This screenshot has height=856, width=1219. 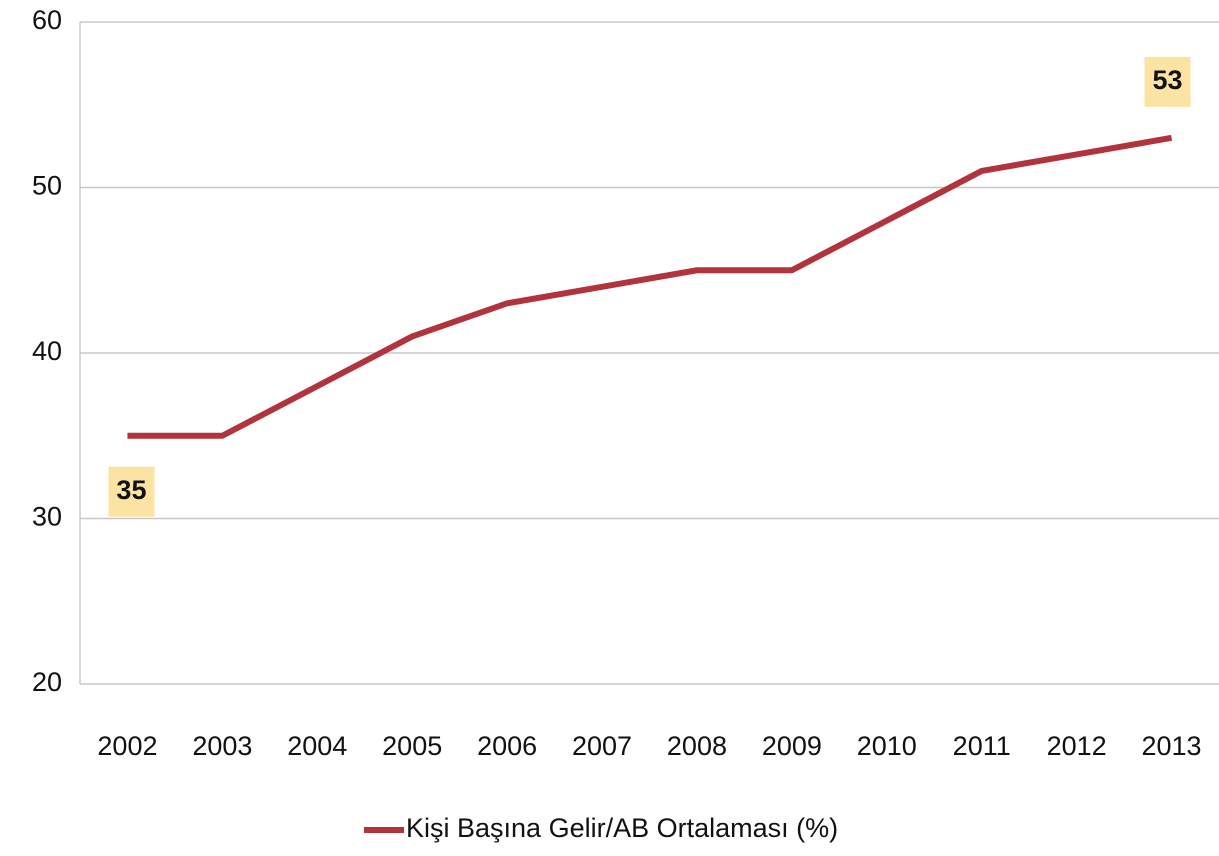 I want to click on y-tick-label: 40, so click(x=47, y=351).